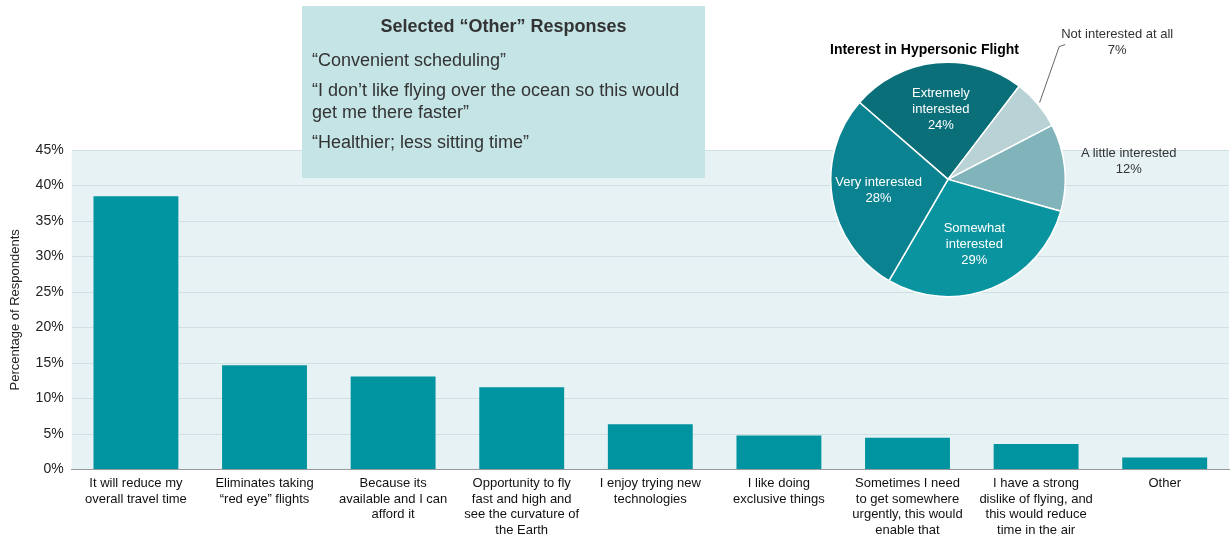 Image resolution: width=1231 pixels, height=544 pixels. What do you see at coordinates (135, 490) in the screenshot?
I see `x-tick-label: It will reduce my overall travel time` at bounding box center [135, 490].